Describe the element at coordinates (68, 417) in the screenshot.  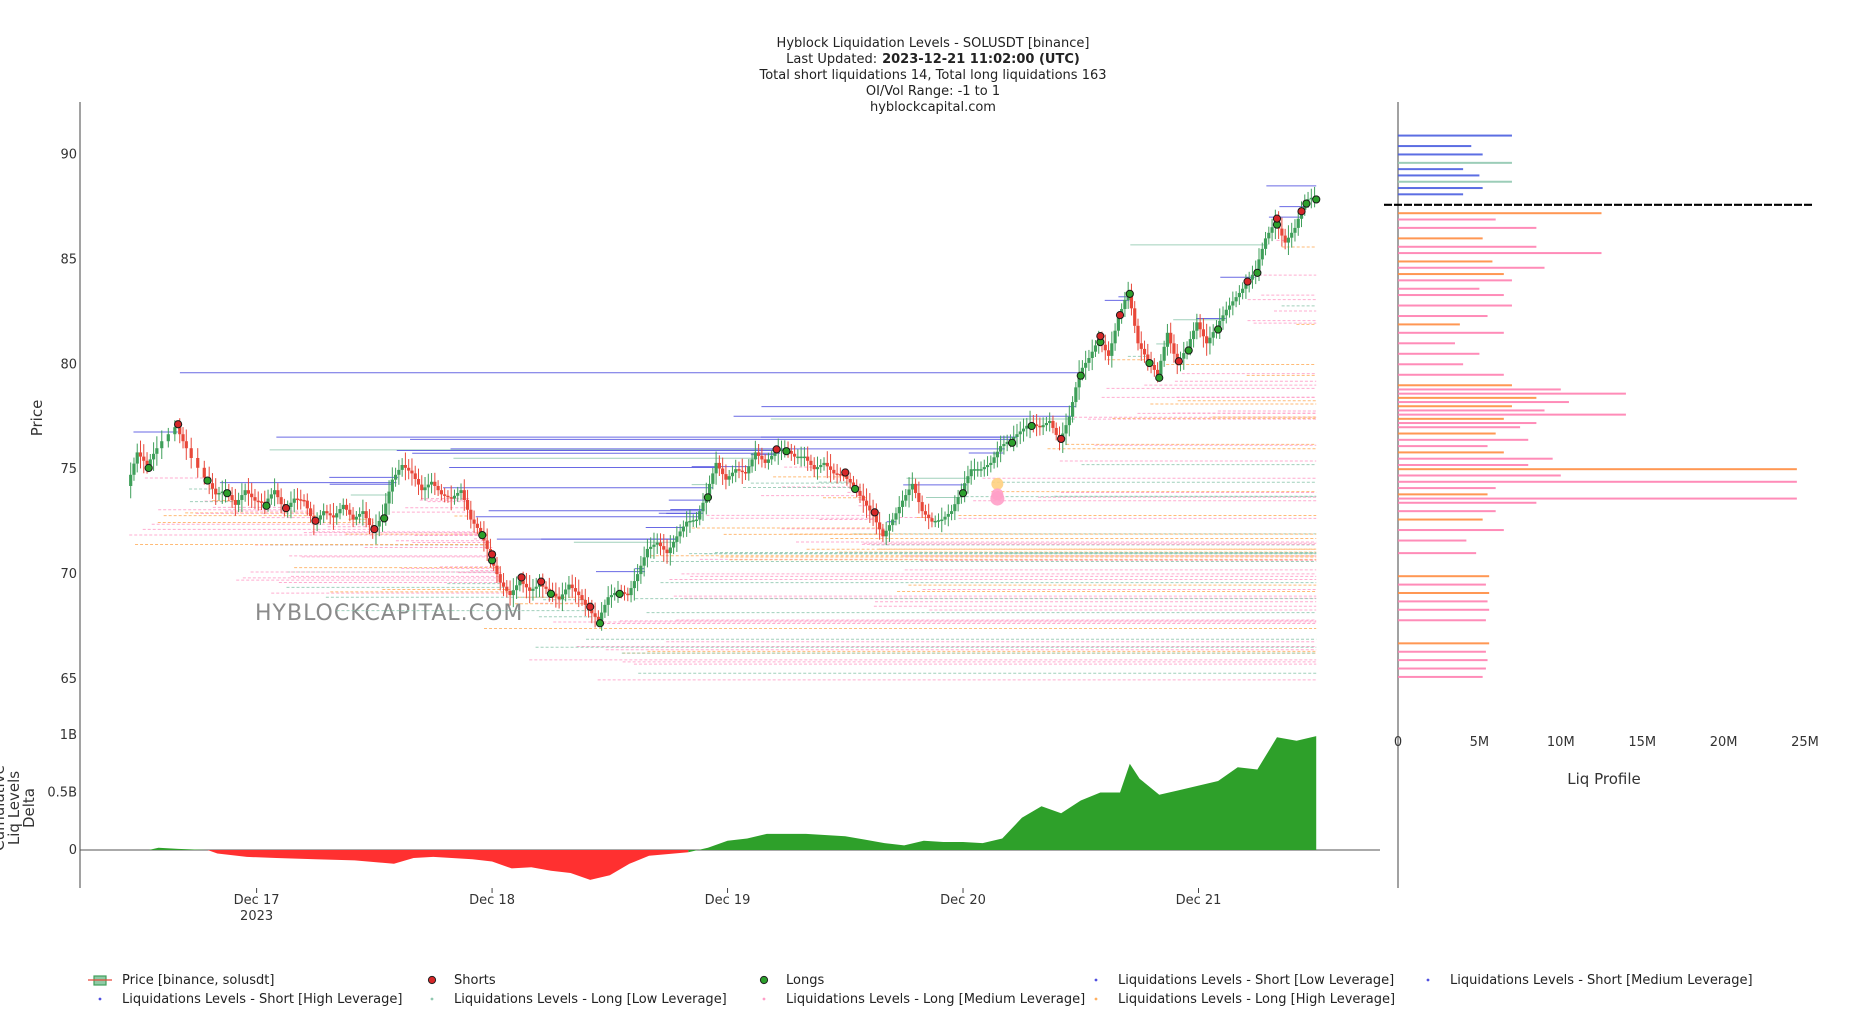
I see `price-y-ticks: 65 70 75 80 85 90` at that location.